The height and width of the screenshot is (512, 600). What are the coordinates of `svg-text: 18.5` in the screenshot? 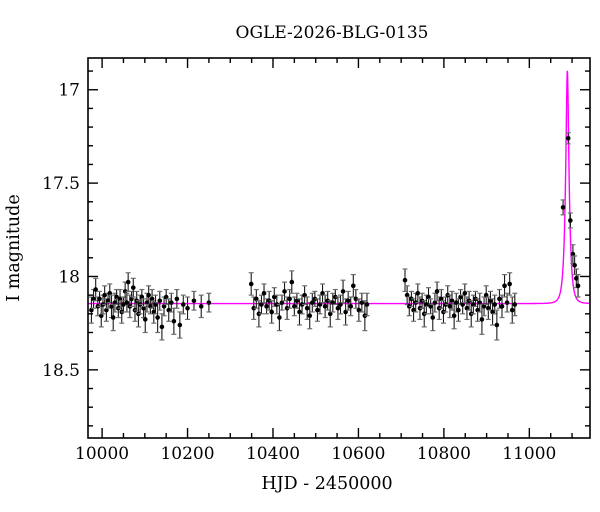 It's located at (61, 371).